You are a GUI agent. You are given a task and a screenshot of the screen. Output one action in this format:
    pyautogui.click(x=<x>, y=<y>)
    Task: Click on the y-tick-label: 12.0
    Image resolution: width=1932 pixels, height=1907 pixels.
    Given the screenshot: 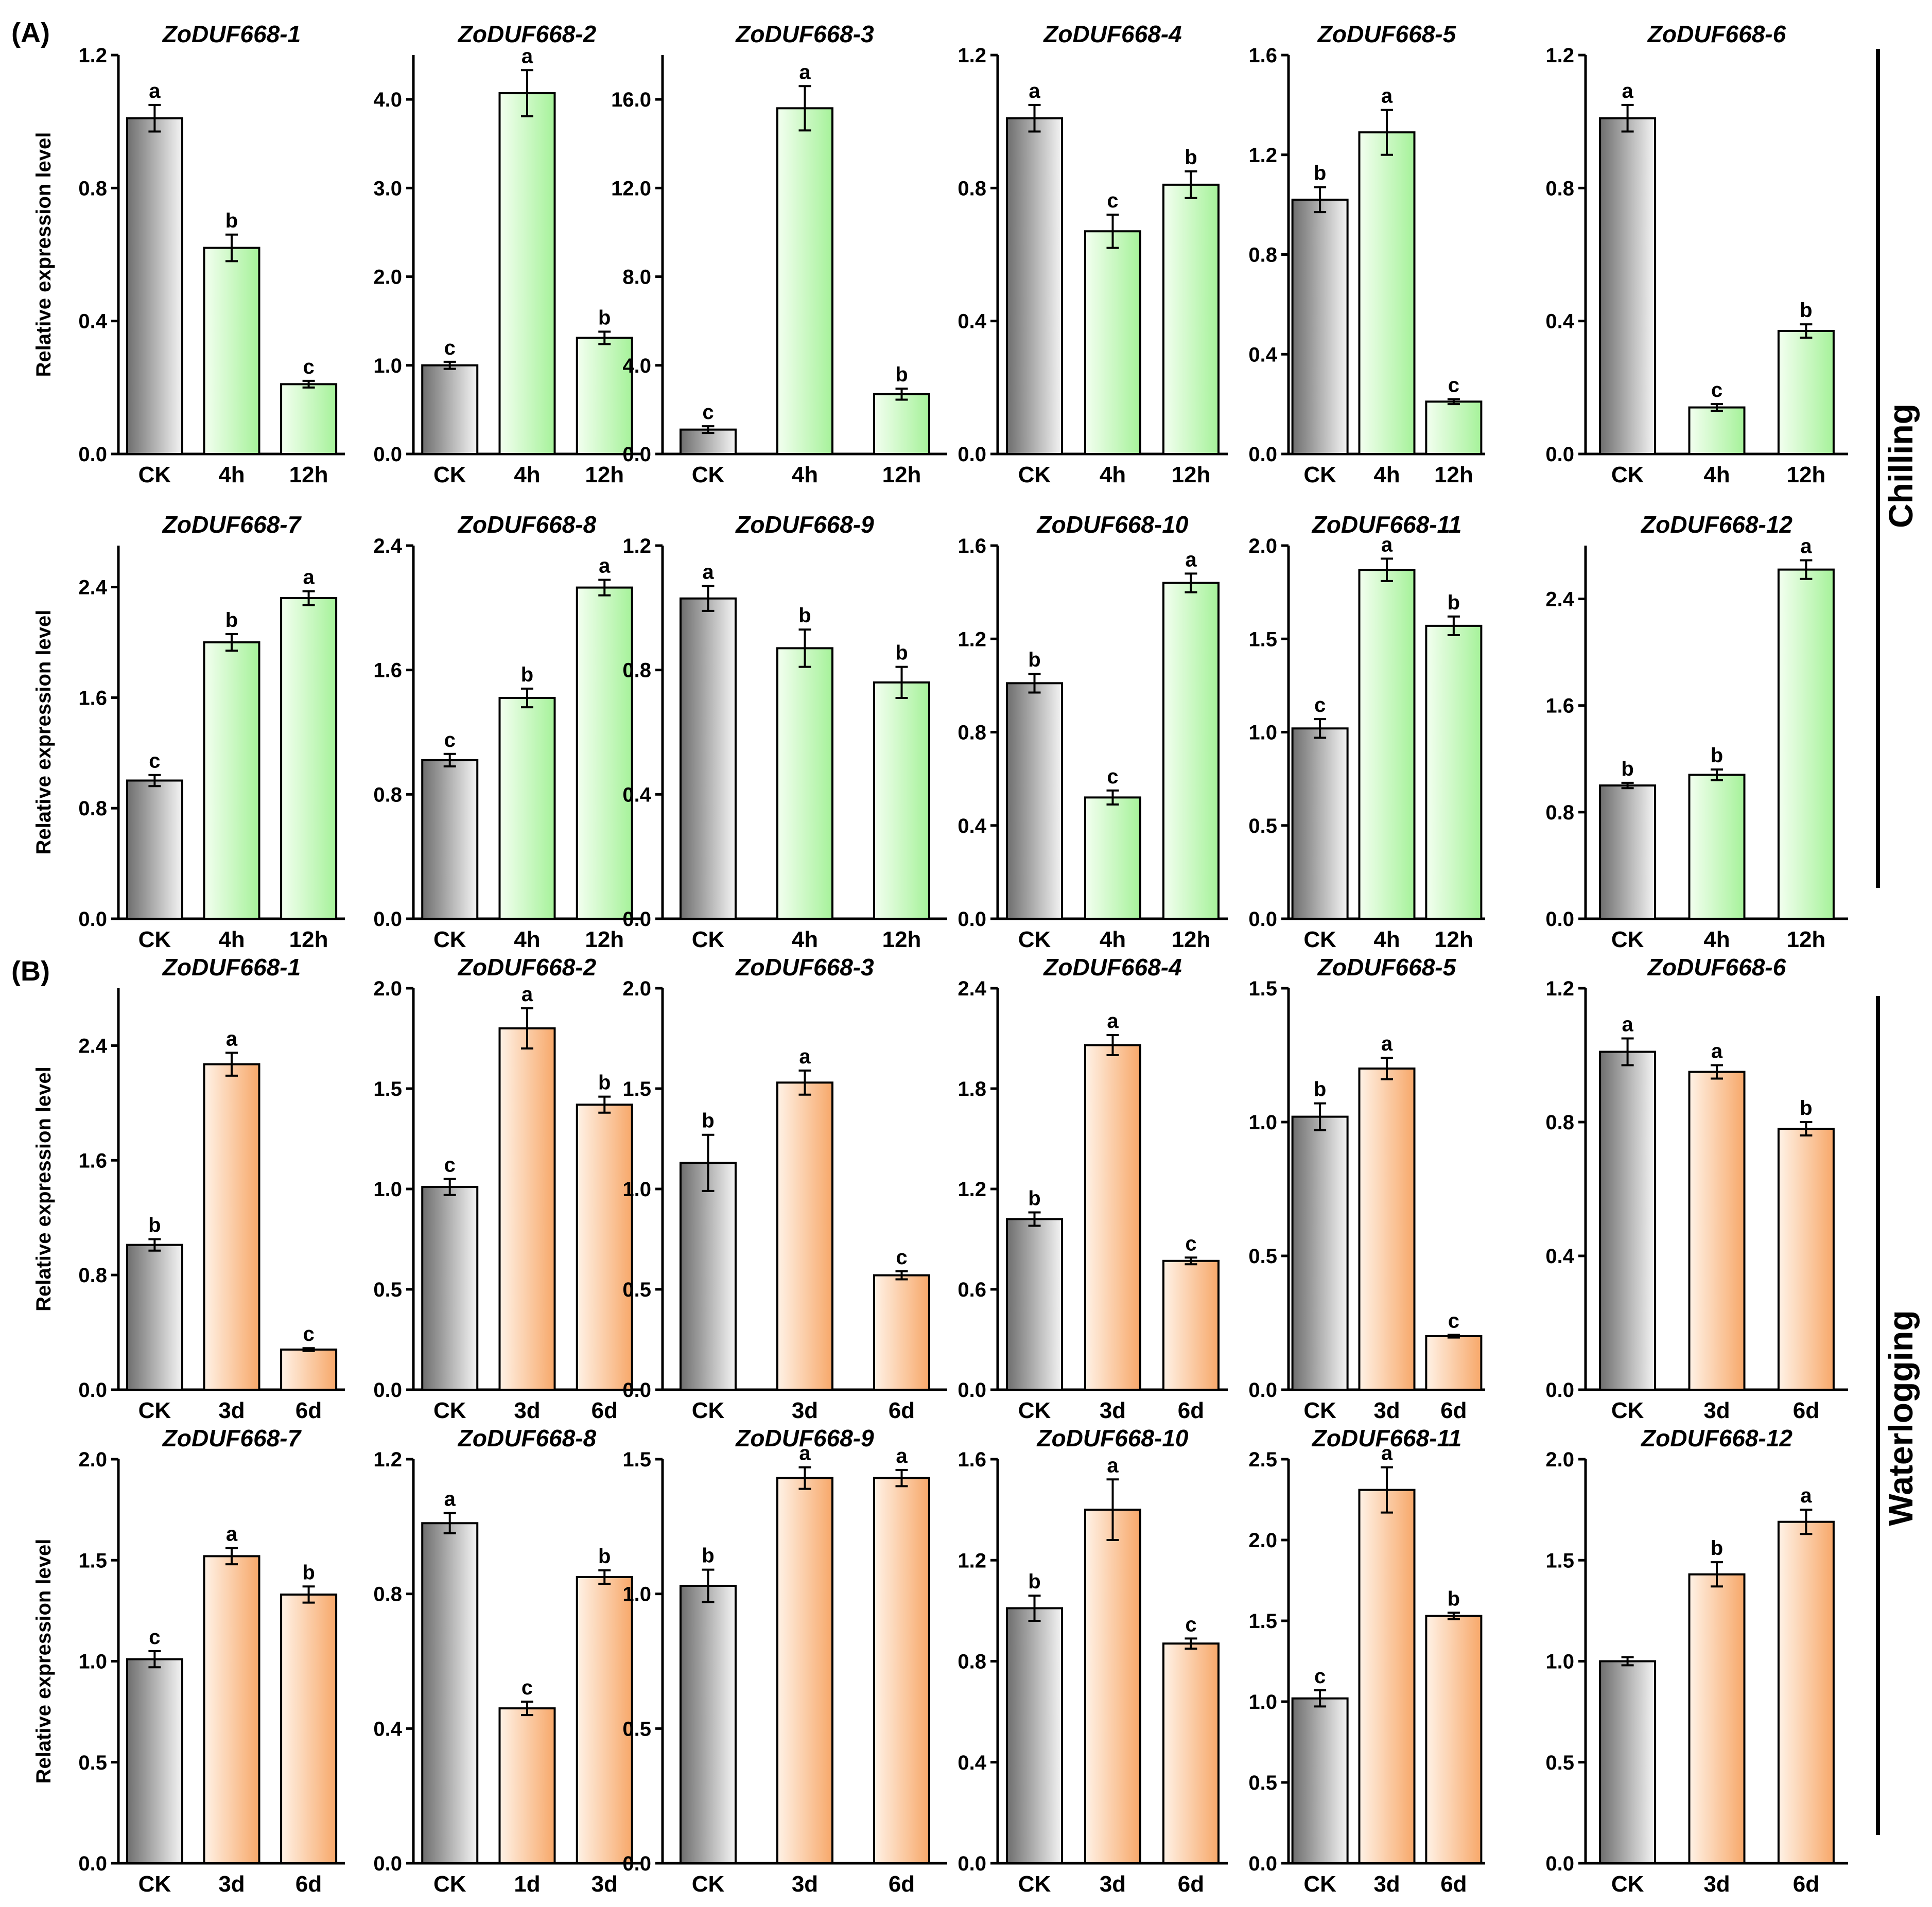 What is the action you would take?
    pyautogui.click(x=631, y=188)
    